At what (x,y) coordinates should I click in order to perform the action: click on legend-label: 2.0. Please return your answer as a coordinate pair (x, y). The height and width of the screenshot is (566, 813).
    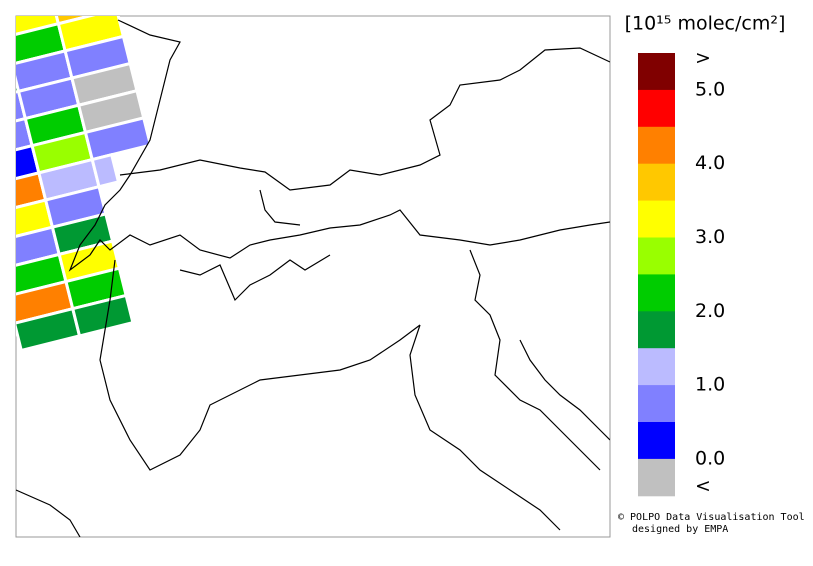
    Looking at the image, I should click on (710, 311).